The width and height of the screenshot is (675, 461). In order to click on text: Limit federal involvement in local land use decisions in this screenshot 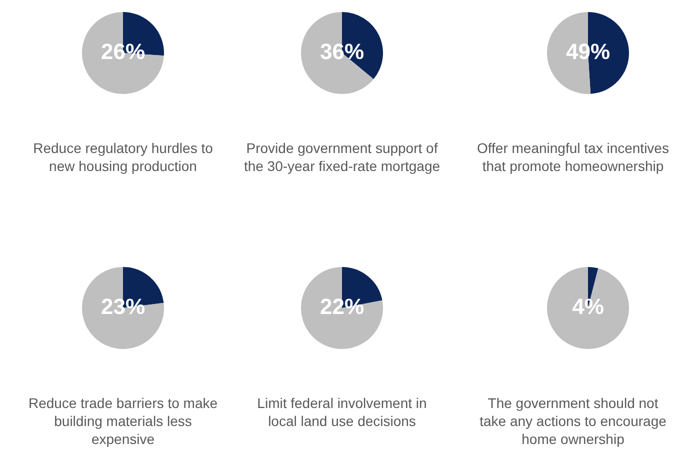, I will do `click(342, 412)`.